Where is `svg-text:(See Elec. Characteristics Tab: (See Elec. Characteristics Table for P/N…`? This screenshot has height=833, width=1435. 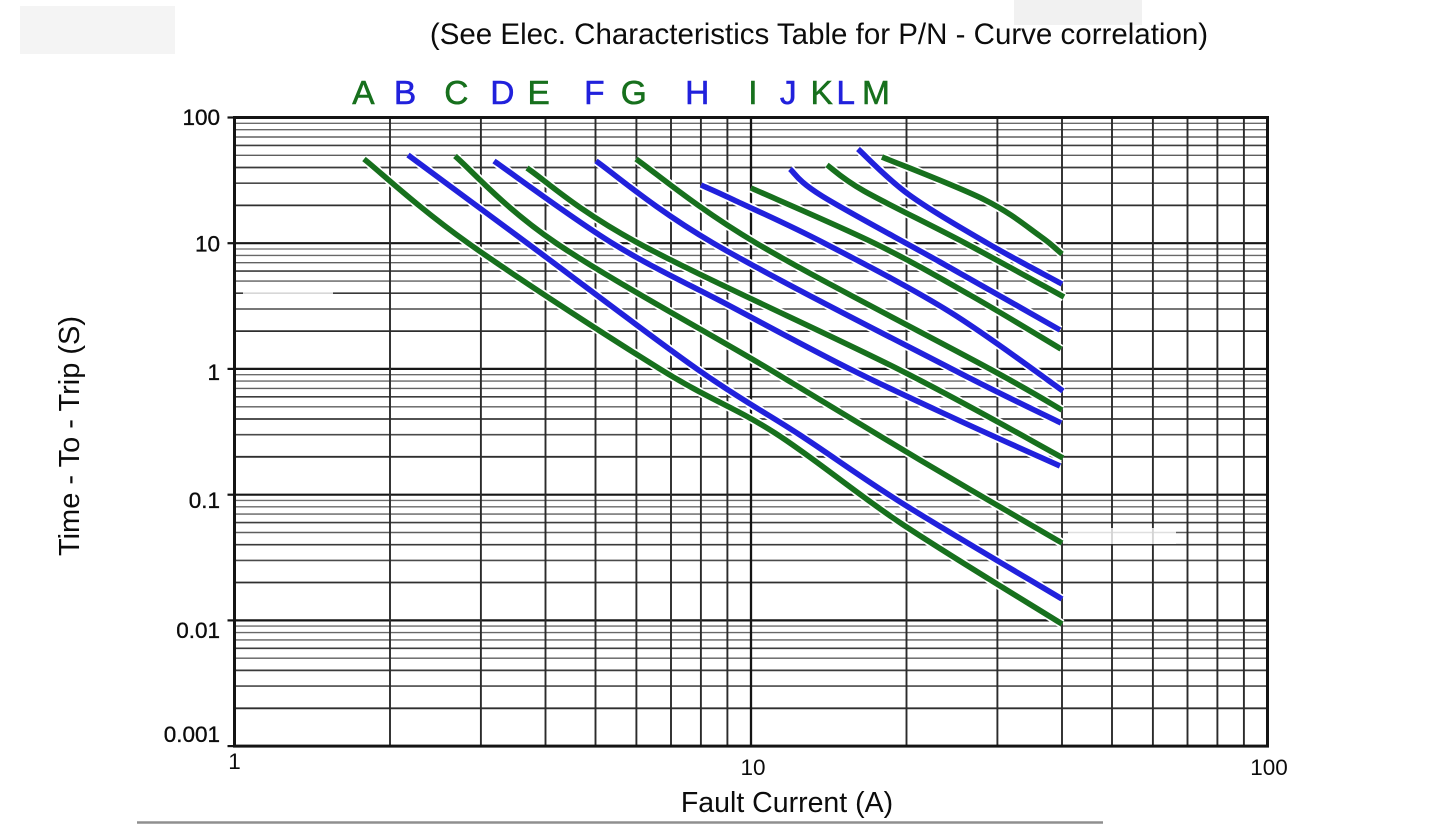 svg-text:(See Elec. Characteristics Tab: (See Elec. Characteristics Table for P/N… is located at coordinates (819, 34).